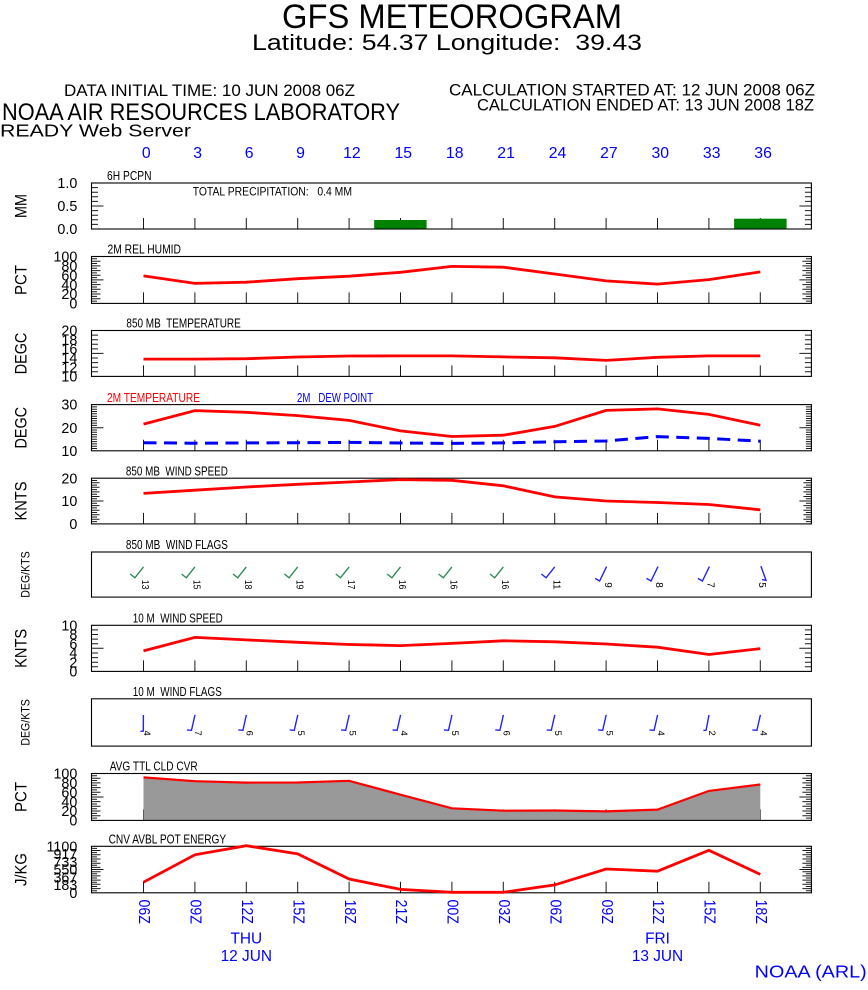  I want to click on svg-text: 1100, so click(62, 847).